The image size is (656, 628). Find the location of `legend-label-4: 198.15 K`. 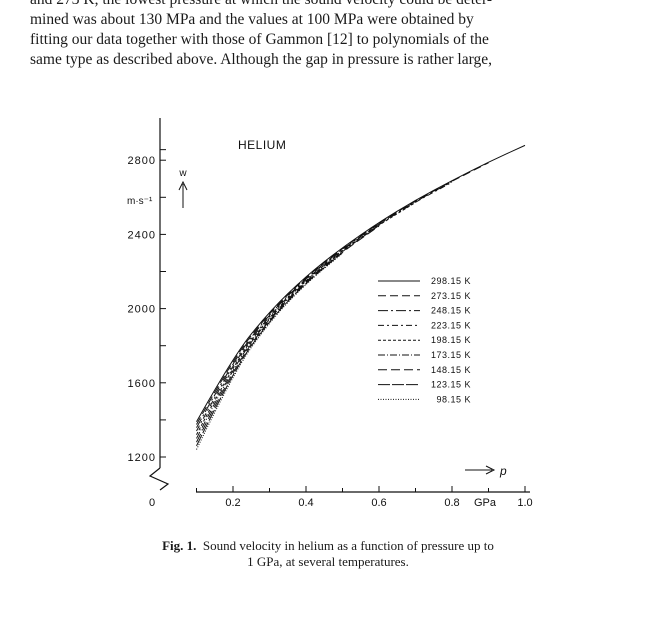

legend-label-4: 198.15 K is located at coordinates (451, 340).